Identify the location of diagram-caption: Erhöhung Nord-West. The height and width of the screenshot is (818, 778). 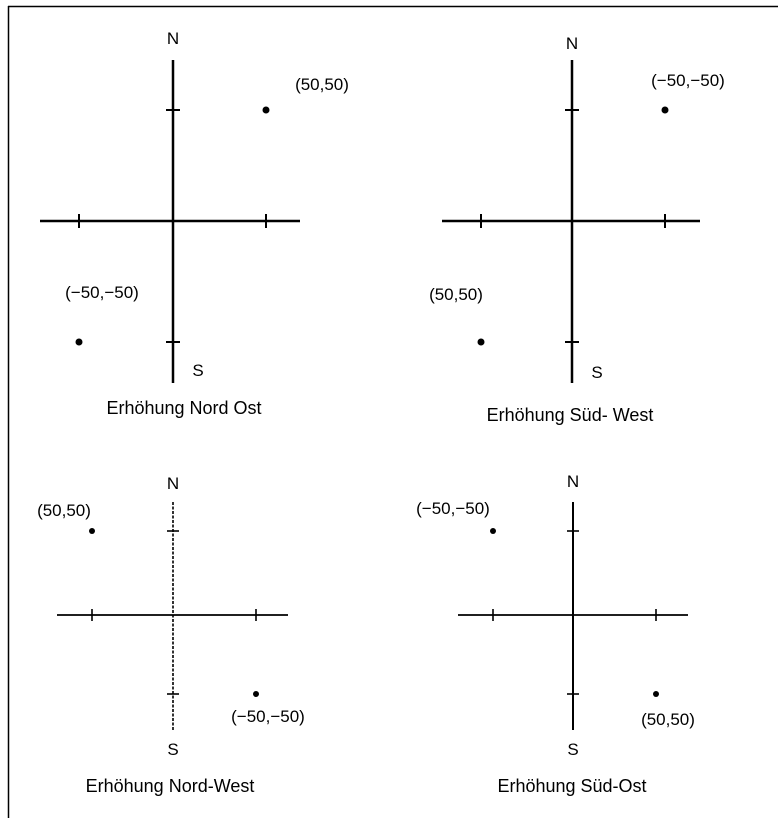
(170, 786).